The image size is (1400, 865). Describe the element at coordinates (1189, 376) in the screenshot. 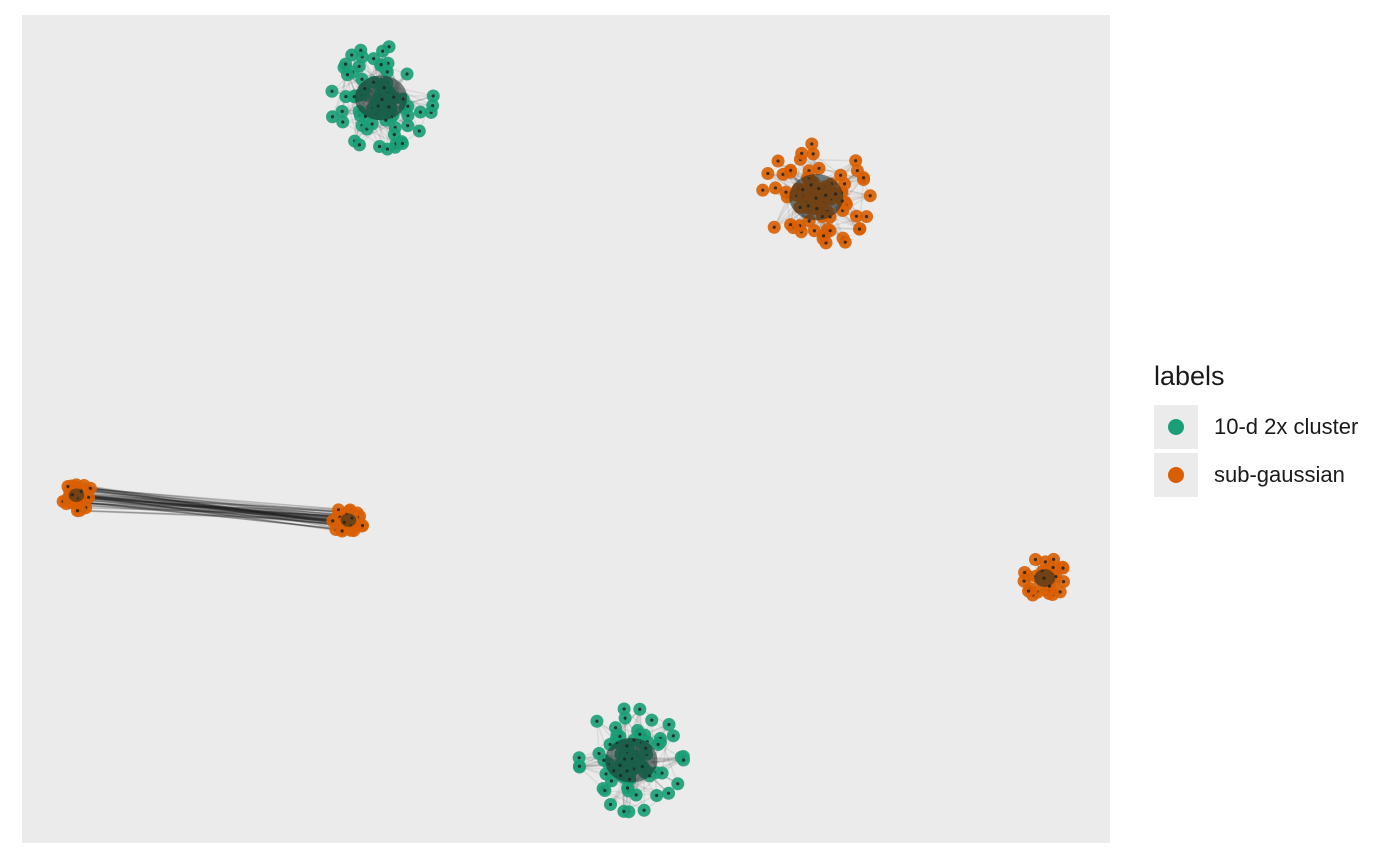

I see `legend-title: labels` at that location.